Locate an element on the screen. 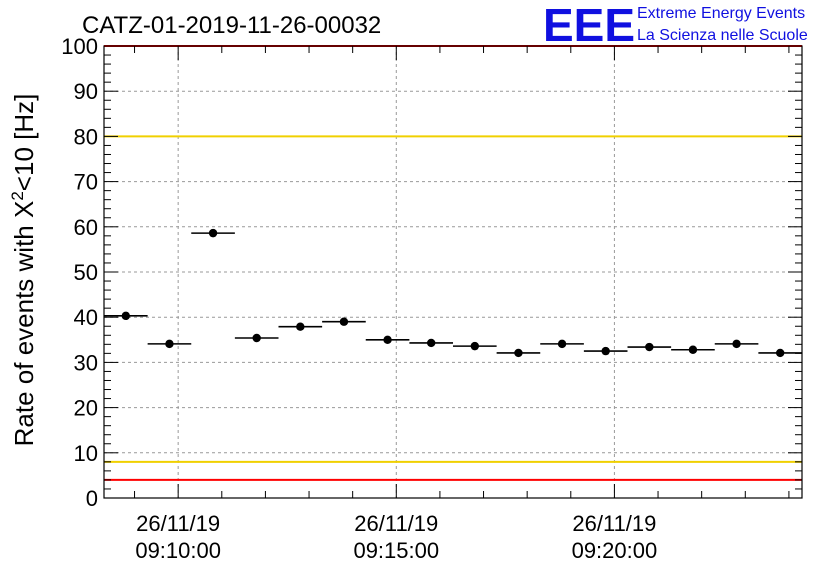 The image size is (836, 572). y-axis-label-main: Rate of events with X is located at coordinates (24, 324).